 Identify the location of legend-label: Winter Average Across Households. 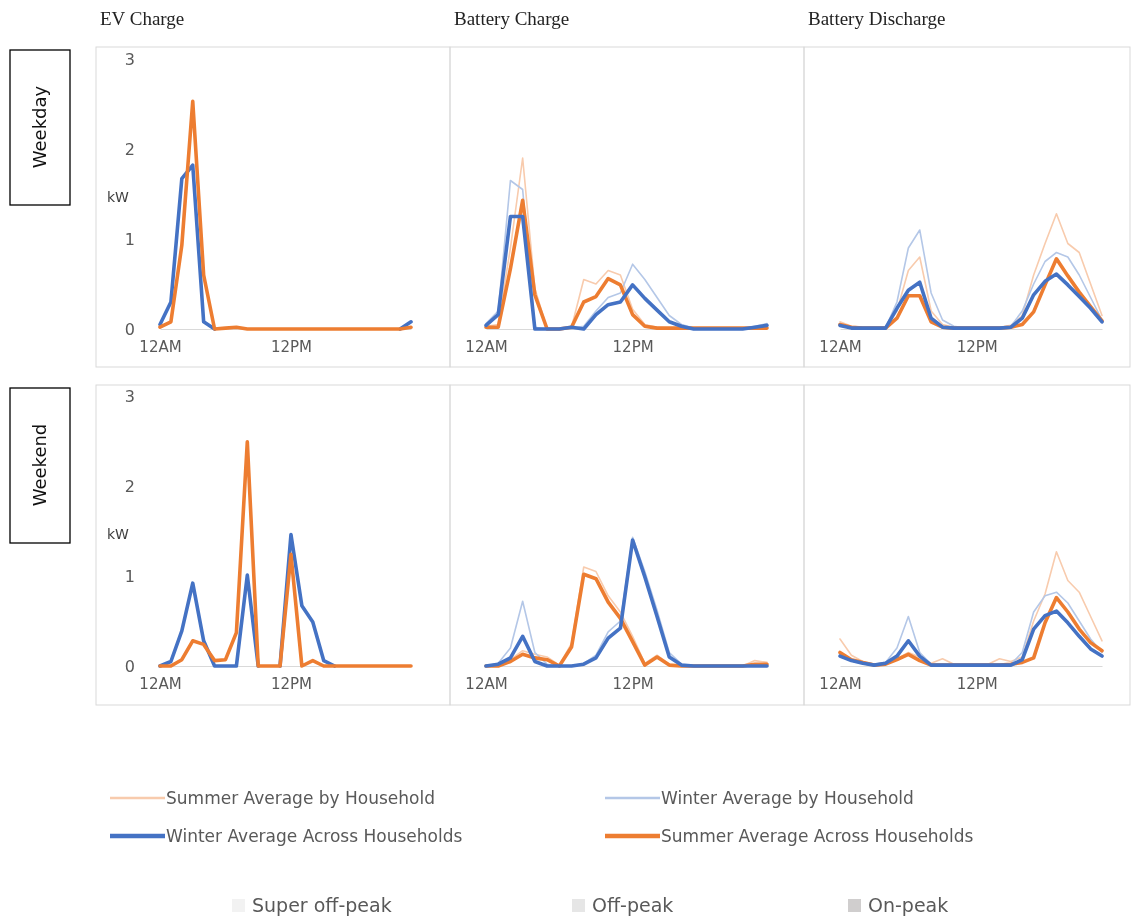
(314, 836).